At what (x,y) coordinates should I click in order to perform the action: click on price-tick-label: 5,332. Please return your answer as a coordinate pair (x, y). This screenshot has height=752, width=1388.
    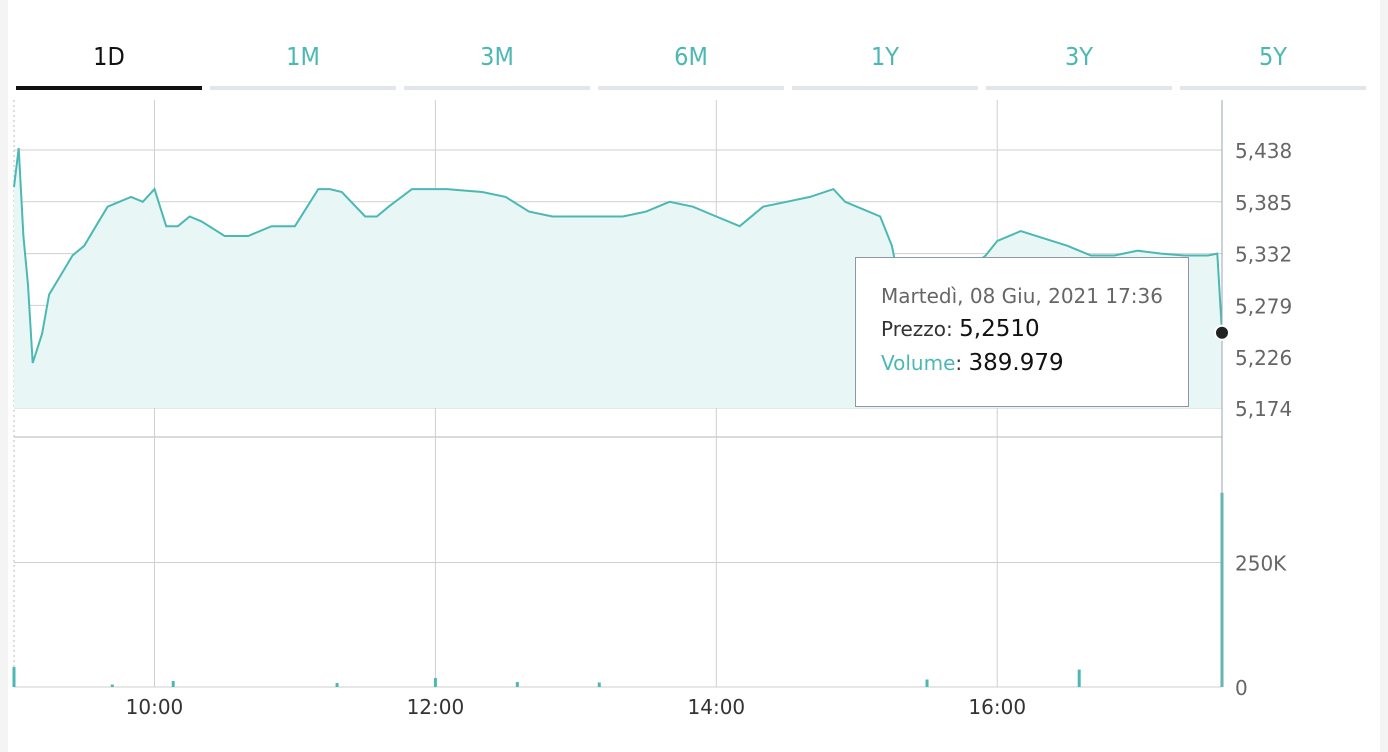
    Looking at the image, I should click on (1263, 255).